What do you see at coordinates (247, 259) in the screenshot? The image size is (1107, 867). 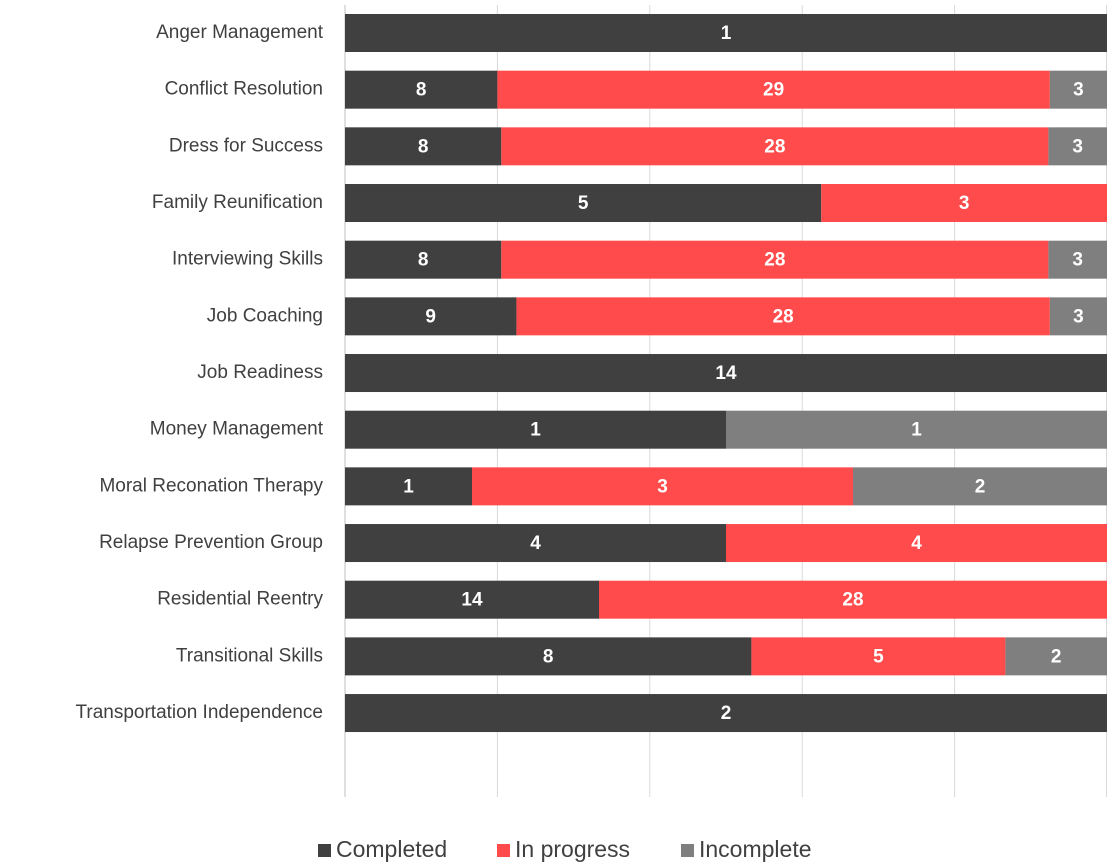 I see `y-tick-label: Interviewing Skills` at bounding box center [247, 259].